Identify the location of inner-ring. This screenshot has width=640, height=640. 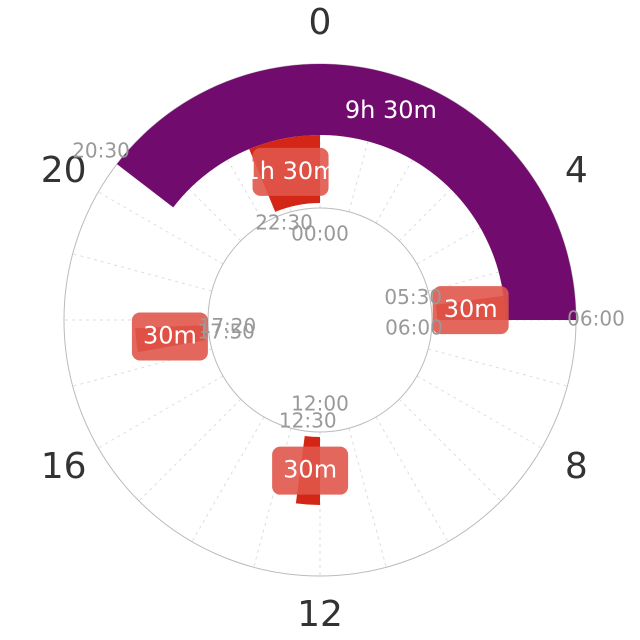
(320, 320).